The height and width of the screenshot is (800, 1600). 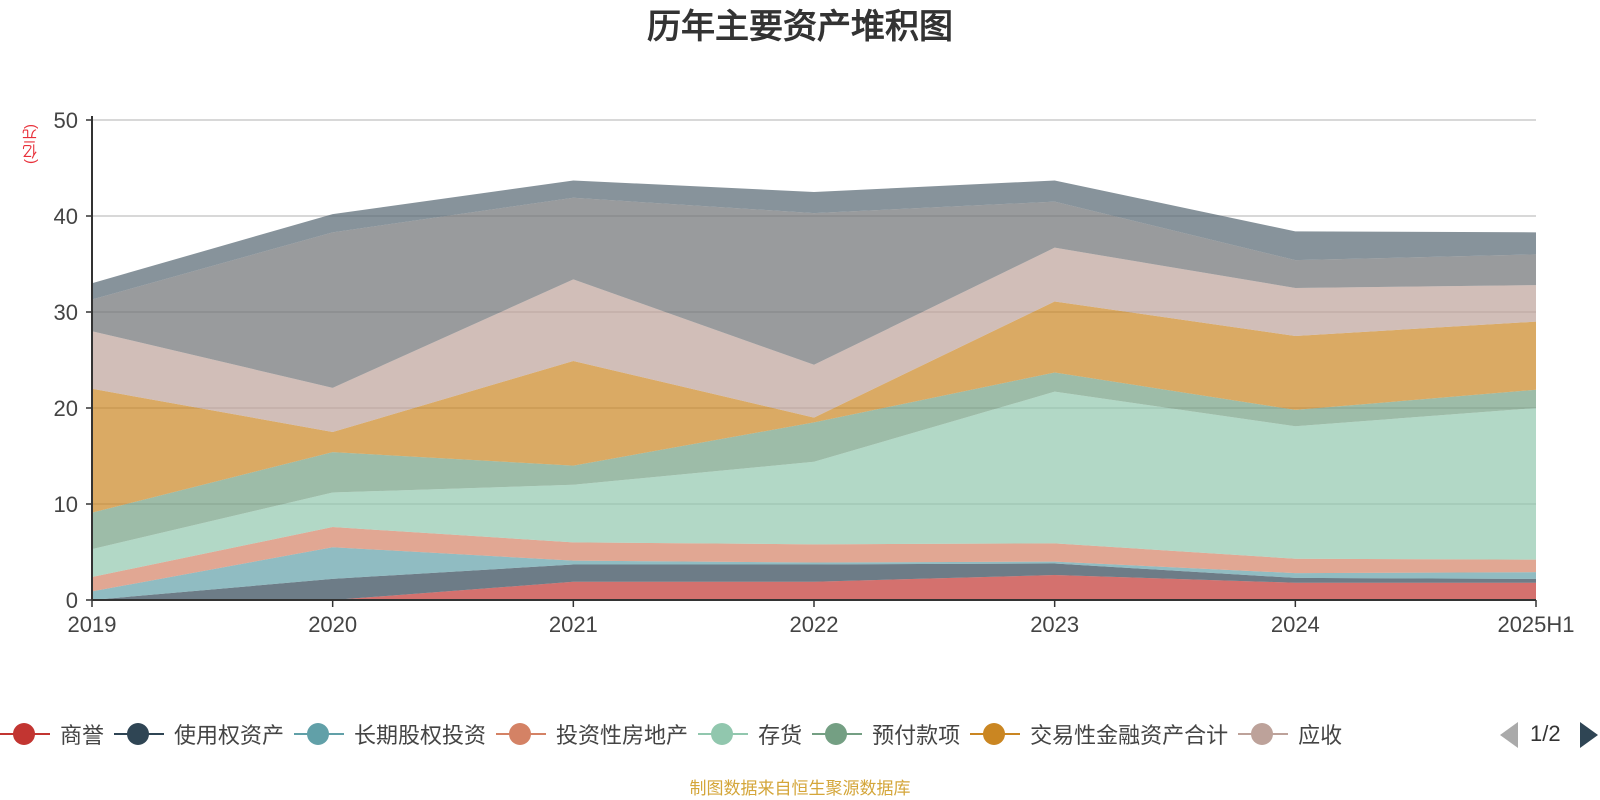 I want to click on legend-items: 商誉 使用权资产 长期股权投资 投资性房地产 存货 预付款项 交易性金融资产合计 应收, so click(x=741, y=734).